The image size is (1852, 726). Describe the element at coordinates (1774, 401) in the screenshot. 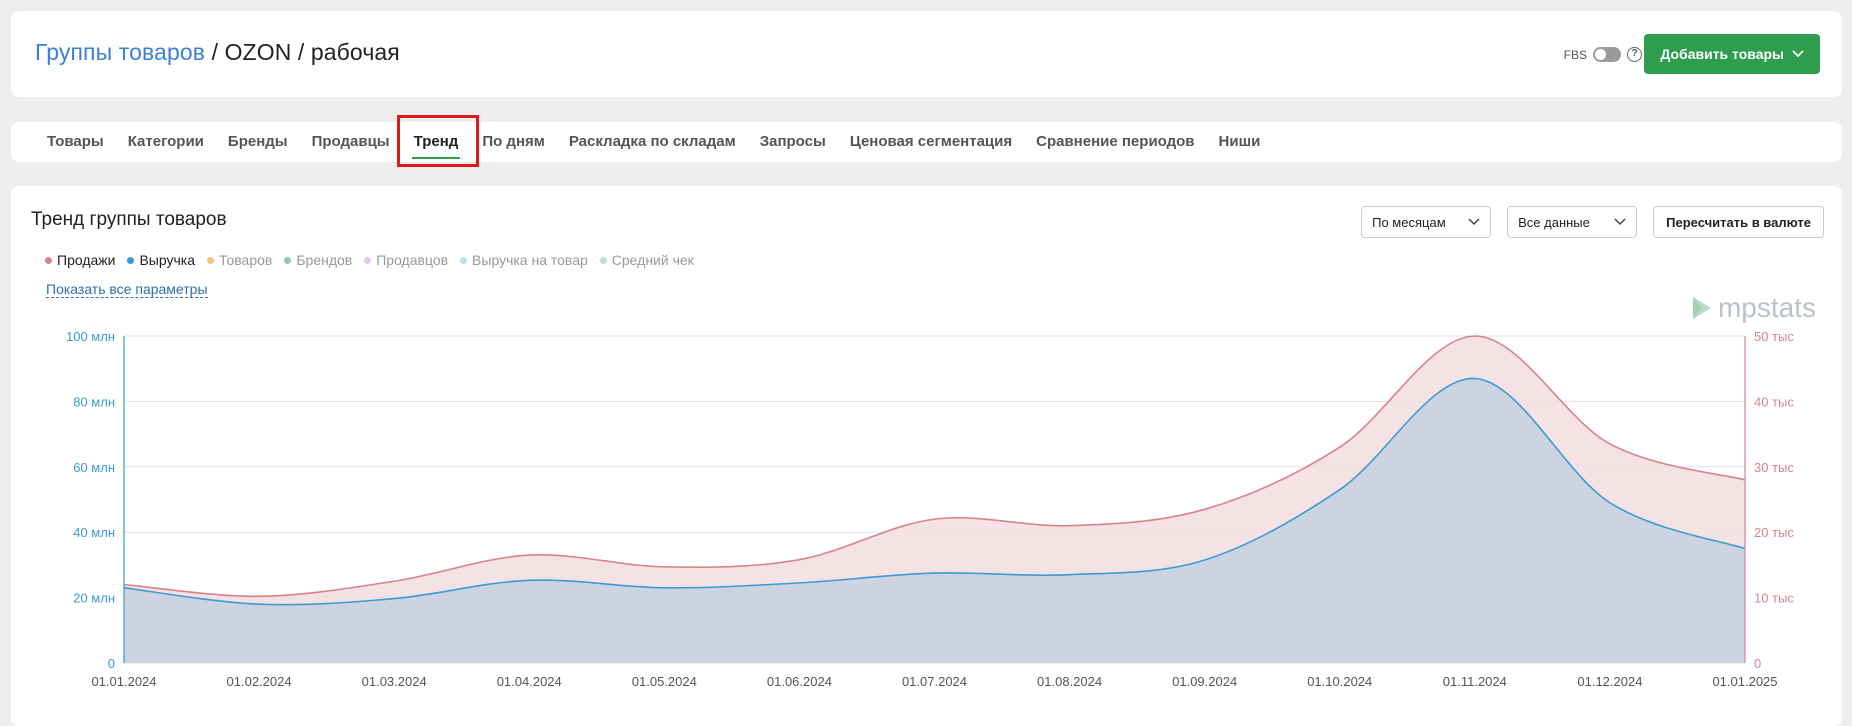

I see `right-tick-label: 40 тыс` at that location.